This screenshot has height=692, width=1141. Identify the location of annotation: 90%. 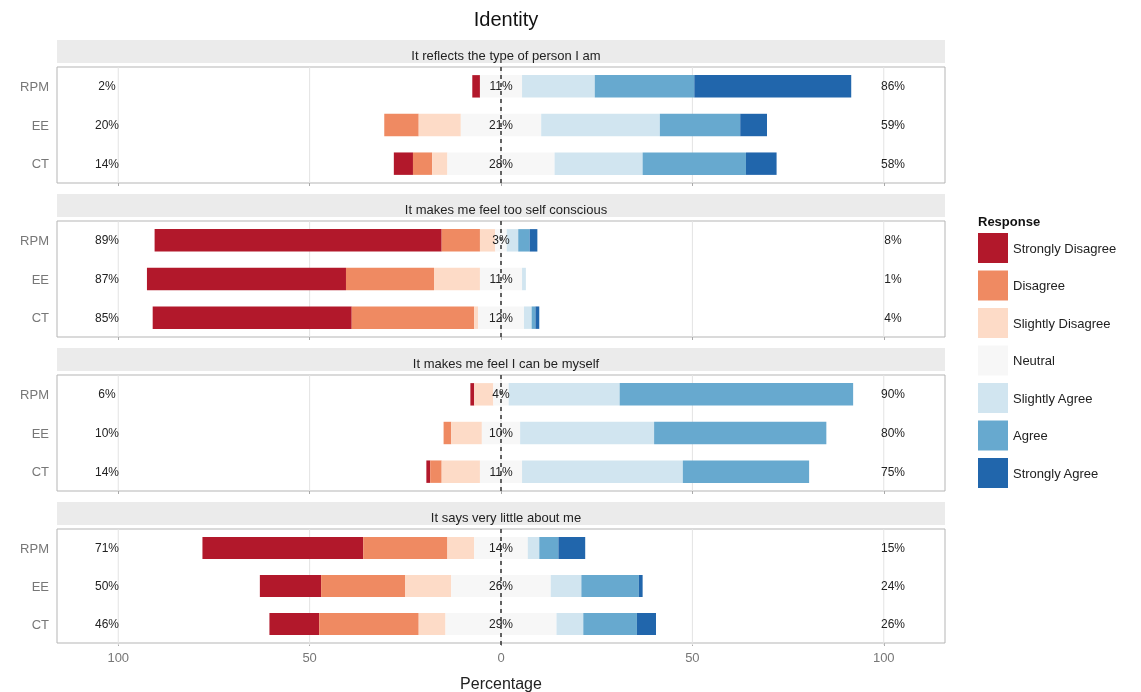
(893, 394).